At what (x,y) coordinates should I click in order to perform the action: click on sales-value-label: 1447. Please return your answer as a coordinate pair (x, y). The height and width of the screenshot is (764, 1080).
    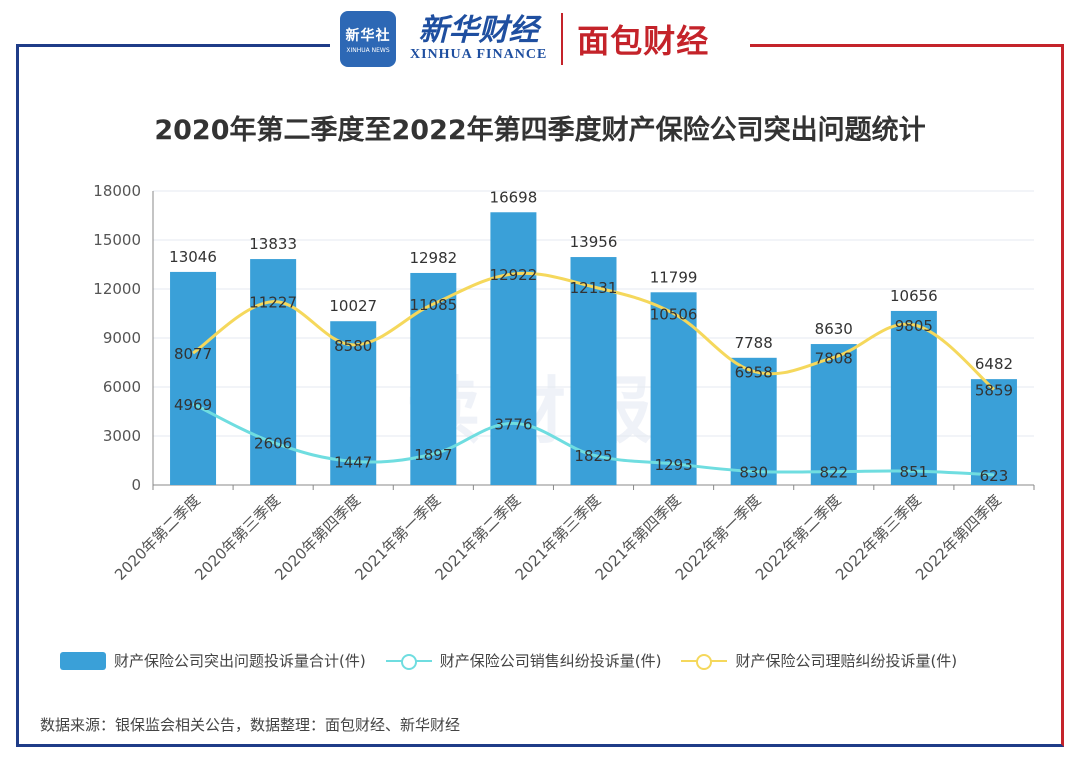
    Looking at the image, I should click on (353, 462).